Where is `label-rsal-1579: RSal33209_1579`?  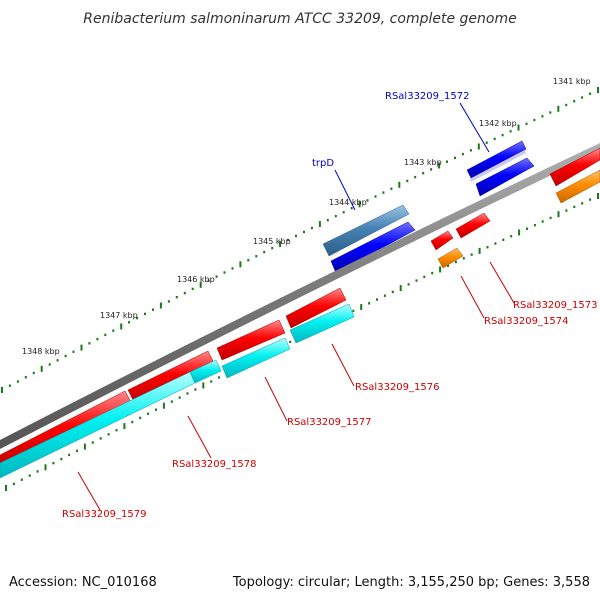
label-rsal-1579: RSal33209_1579 is located at coordinates (104, 514).